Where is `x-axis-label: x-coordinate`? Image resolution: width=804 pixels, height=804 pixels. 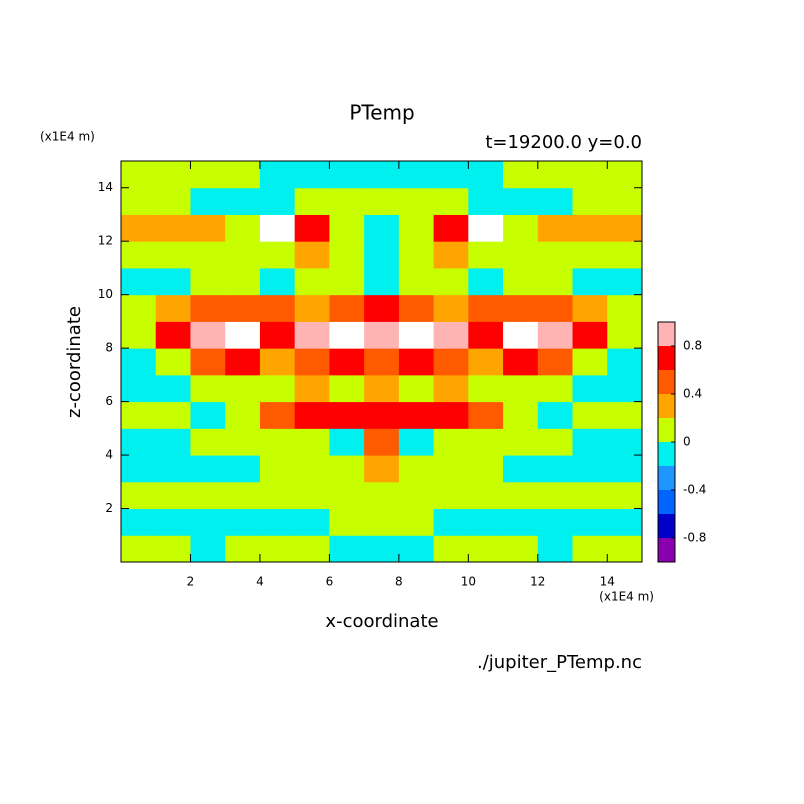
x-axis-label: x-coordinate is located at coordinates (381, 621).